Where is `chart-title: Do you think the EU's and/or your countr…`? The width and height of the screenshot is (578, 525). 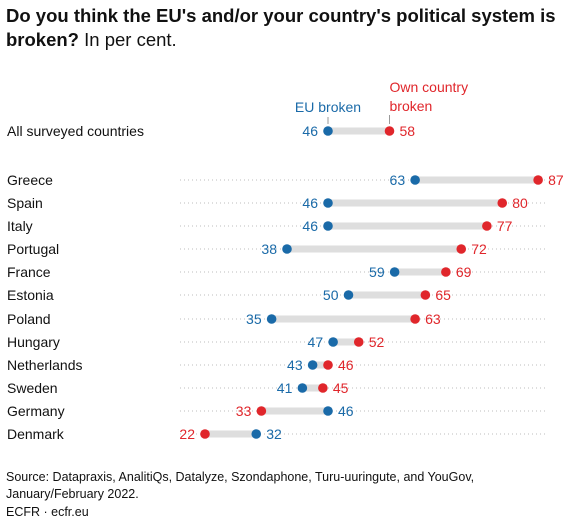
chart-title: Do you think the EU's and/or your countr… is located at coordinates (289, 28).